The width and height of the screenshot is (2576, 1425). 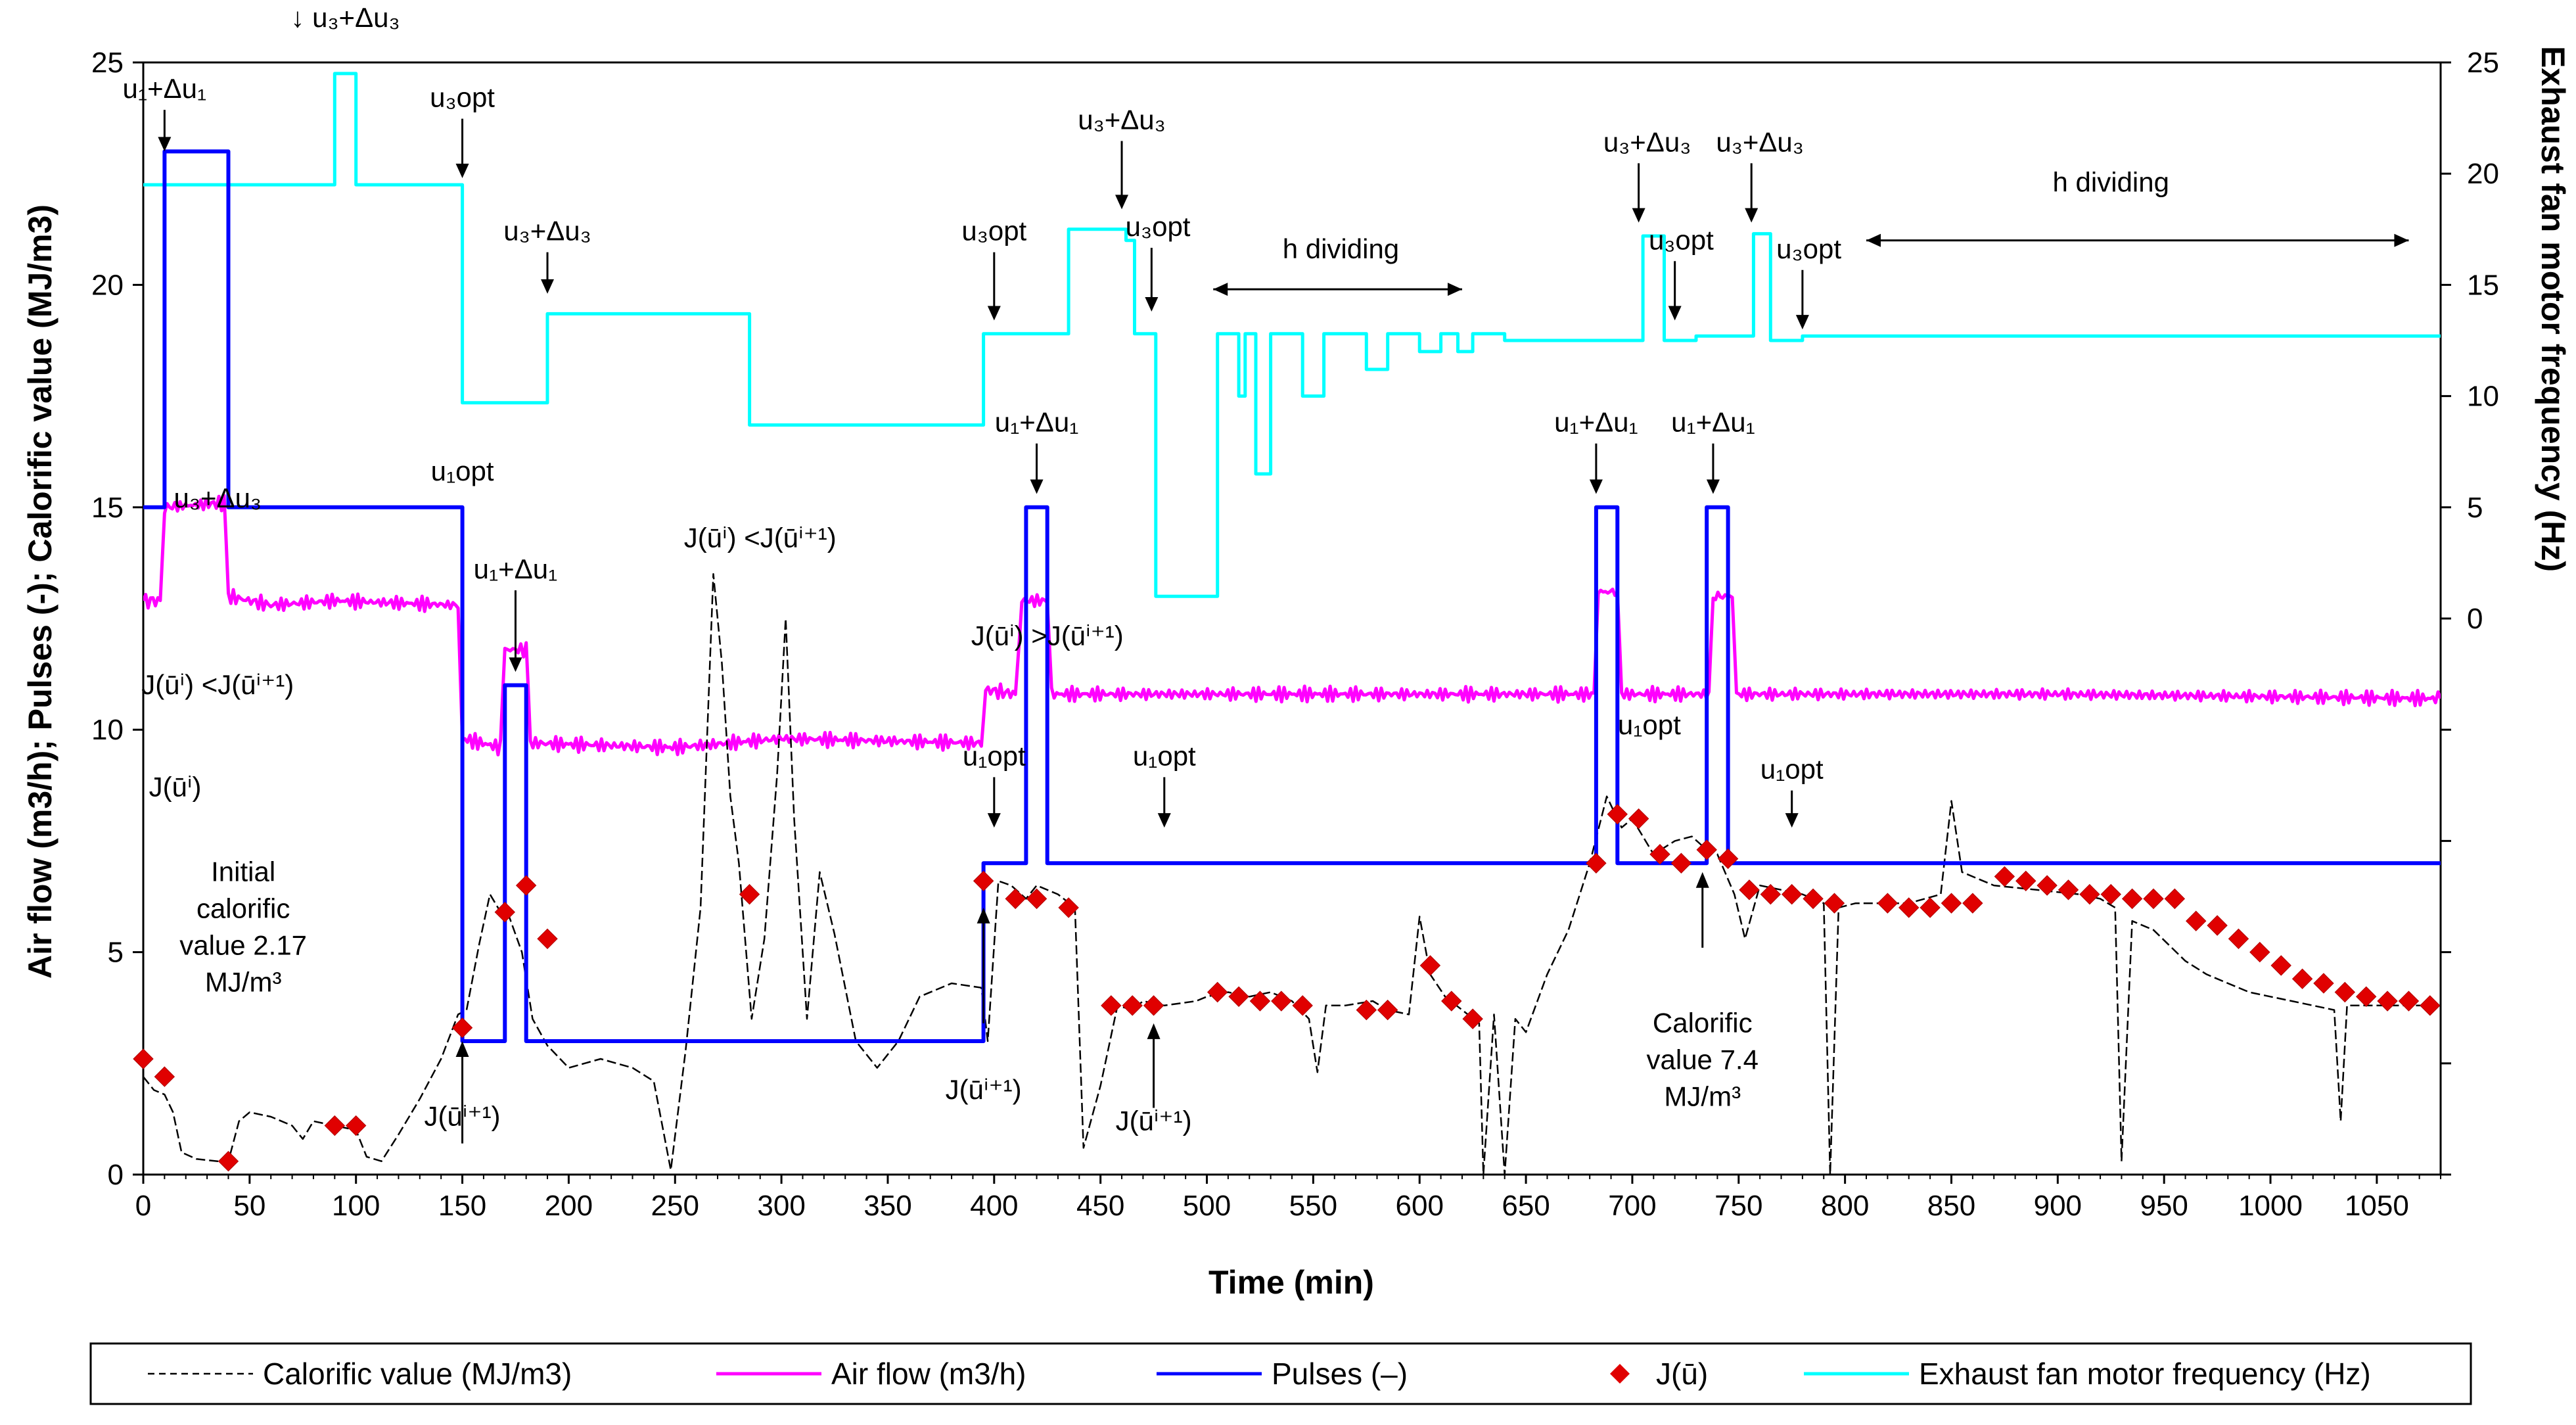 I want to click on y-right-tick-label: 0, so click(x=2475, y=619).